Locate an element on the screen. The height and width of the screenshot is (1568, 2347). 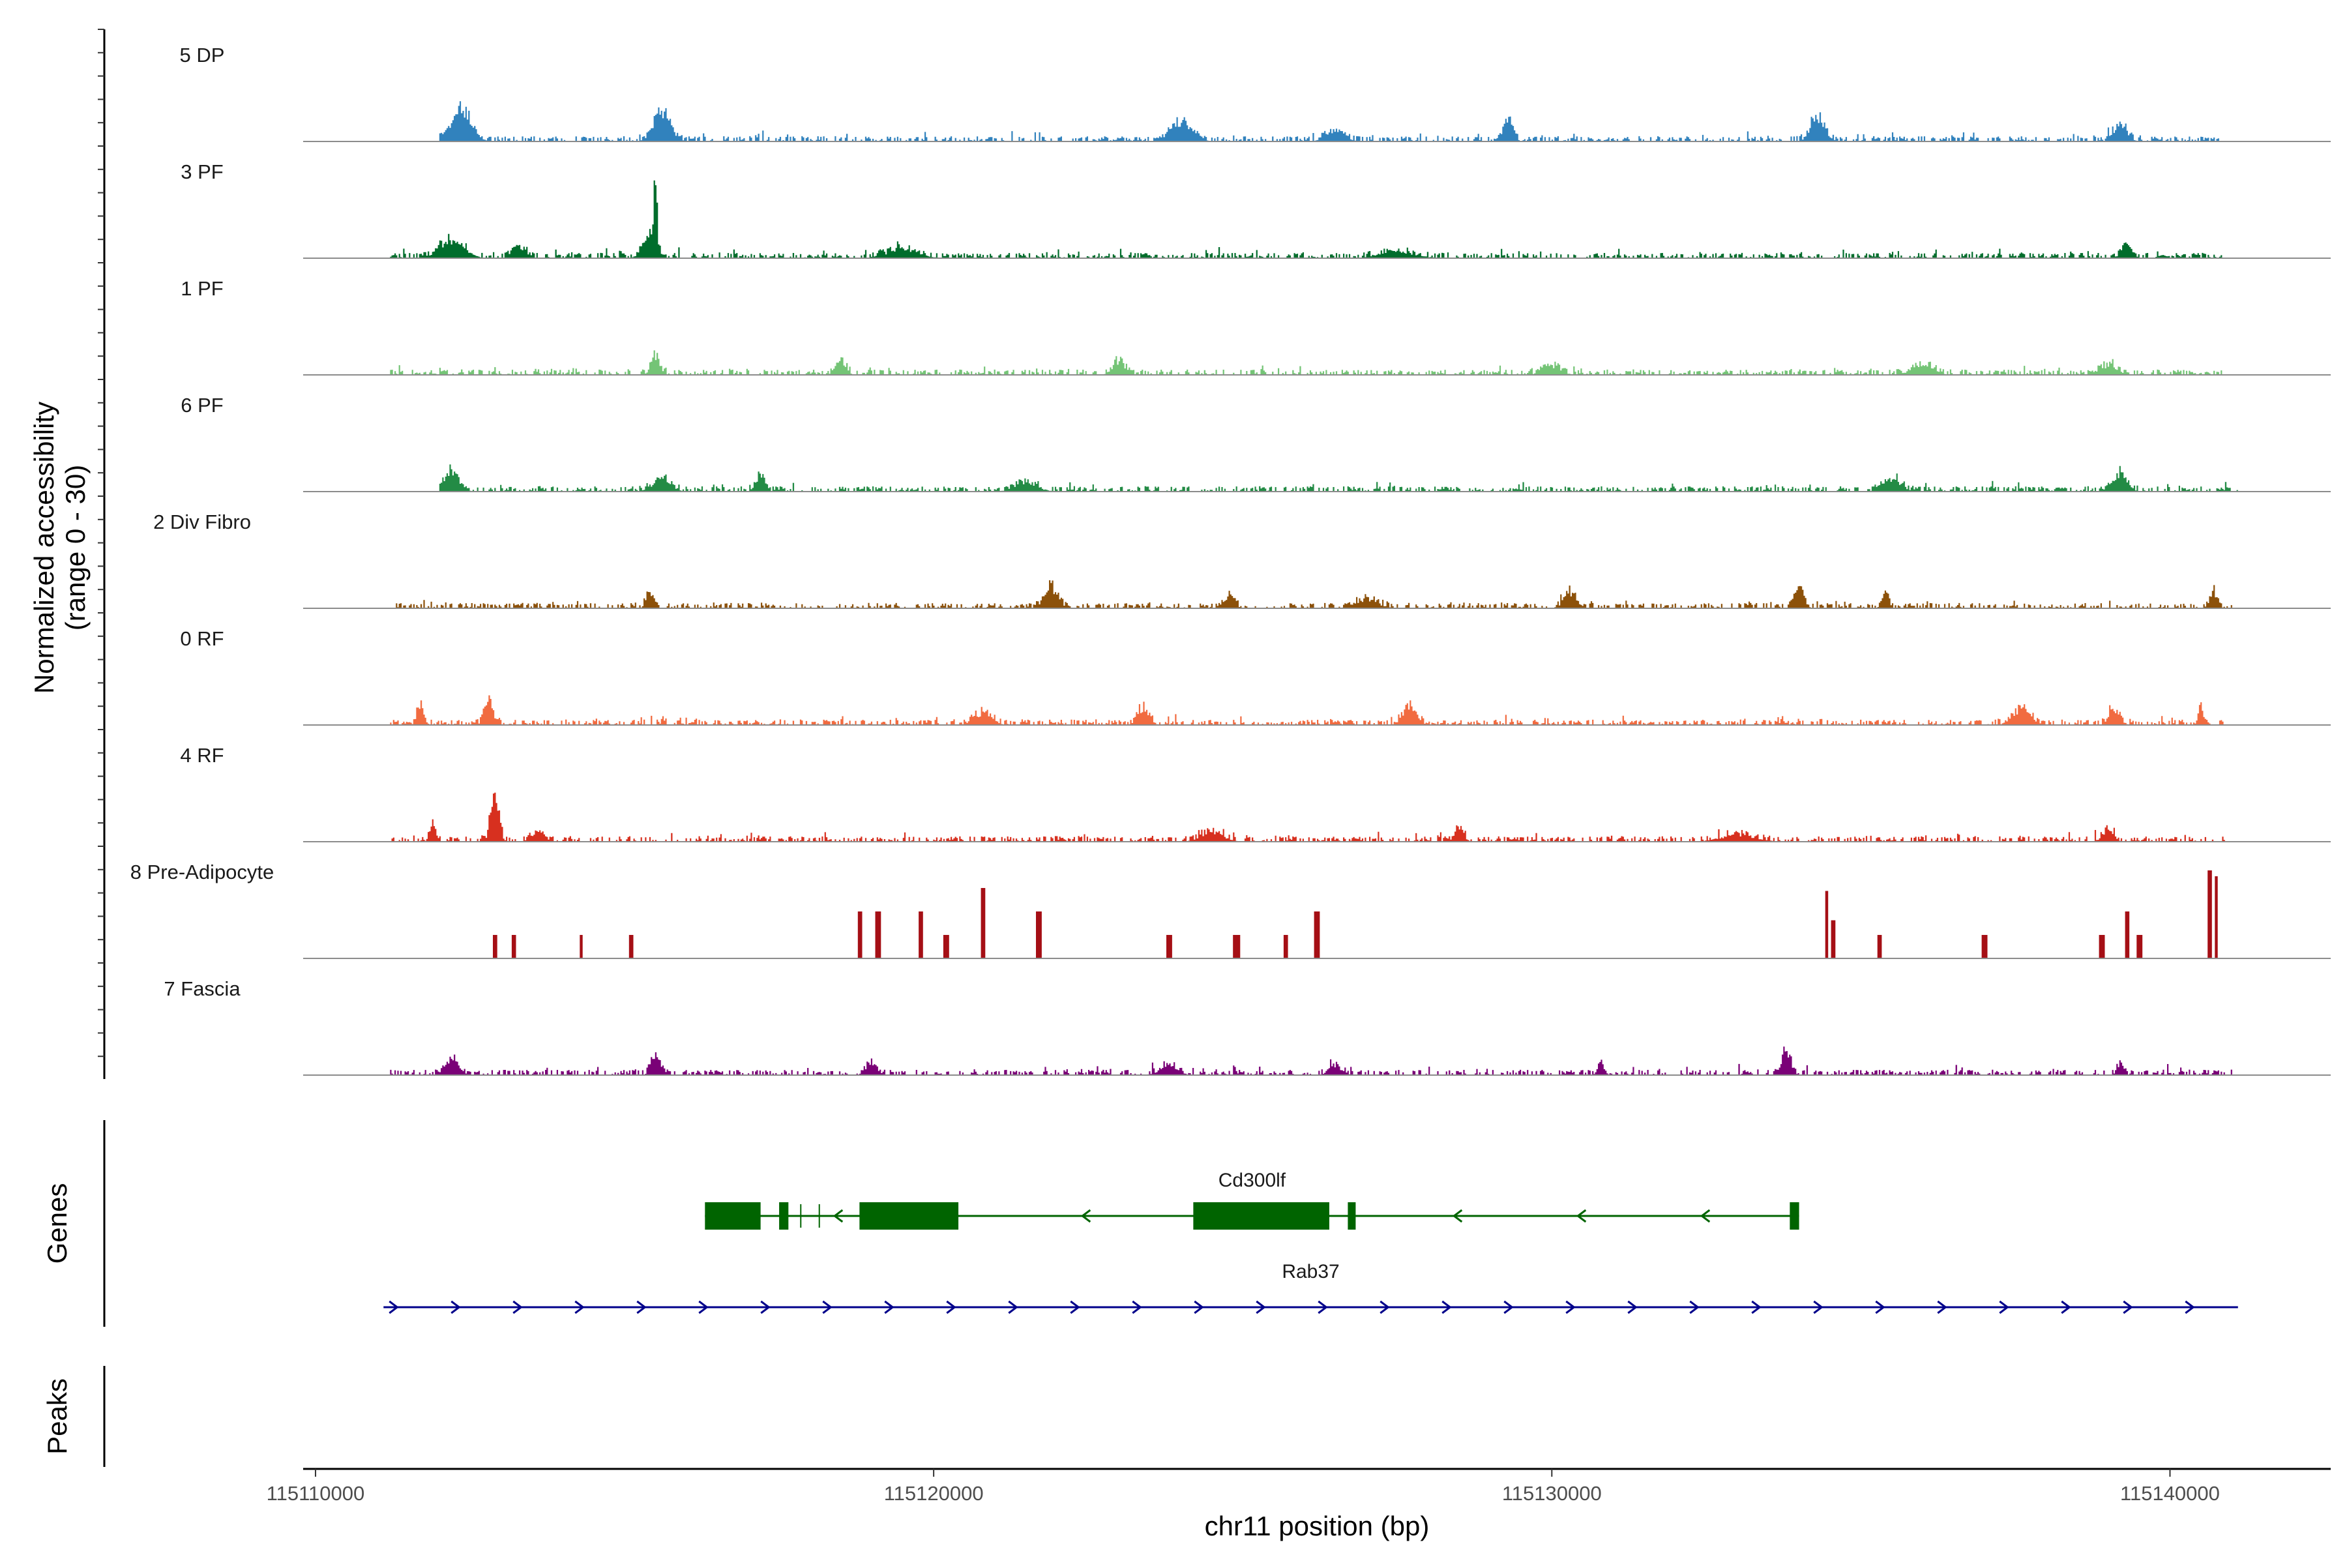
track-label: 8 Pre-Adipocyte is located at coordinates (202, 872).